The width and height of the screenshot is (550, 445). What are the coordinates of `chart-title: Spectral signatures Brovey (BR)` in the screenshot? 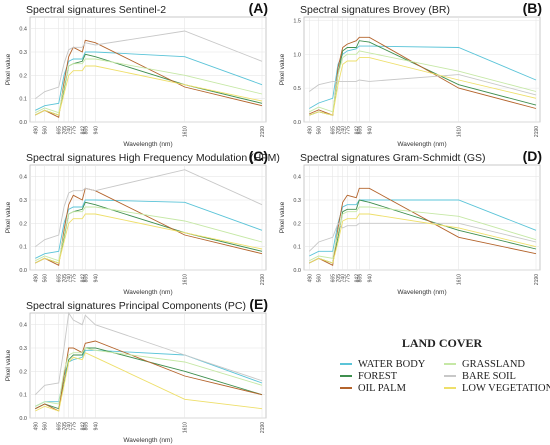 It's located at (375, 10).